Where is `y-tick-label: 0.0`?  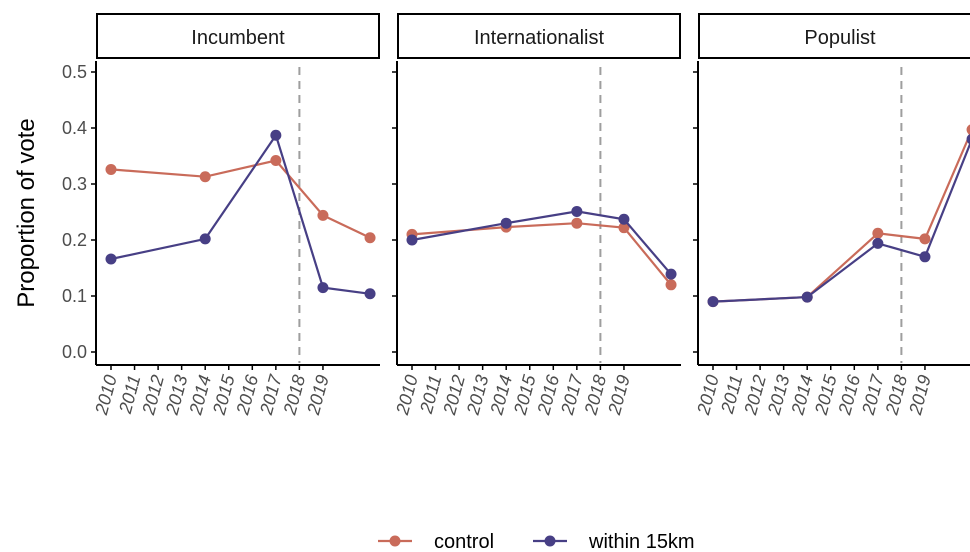
y-tick-label: 0.0 is located at coordinates (74, 352).